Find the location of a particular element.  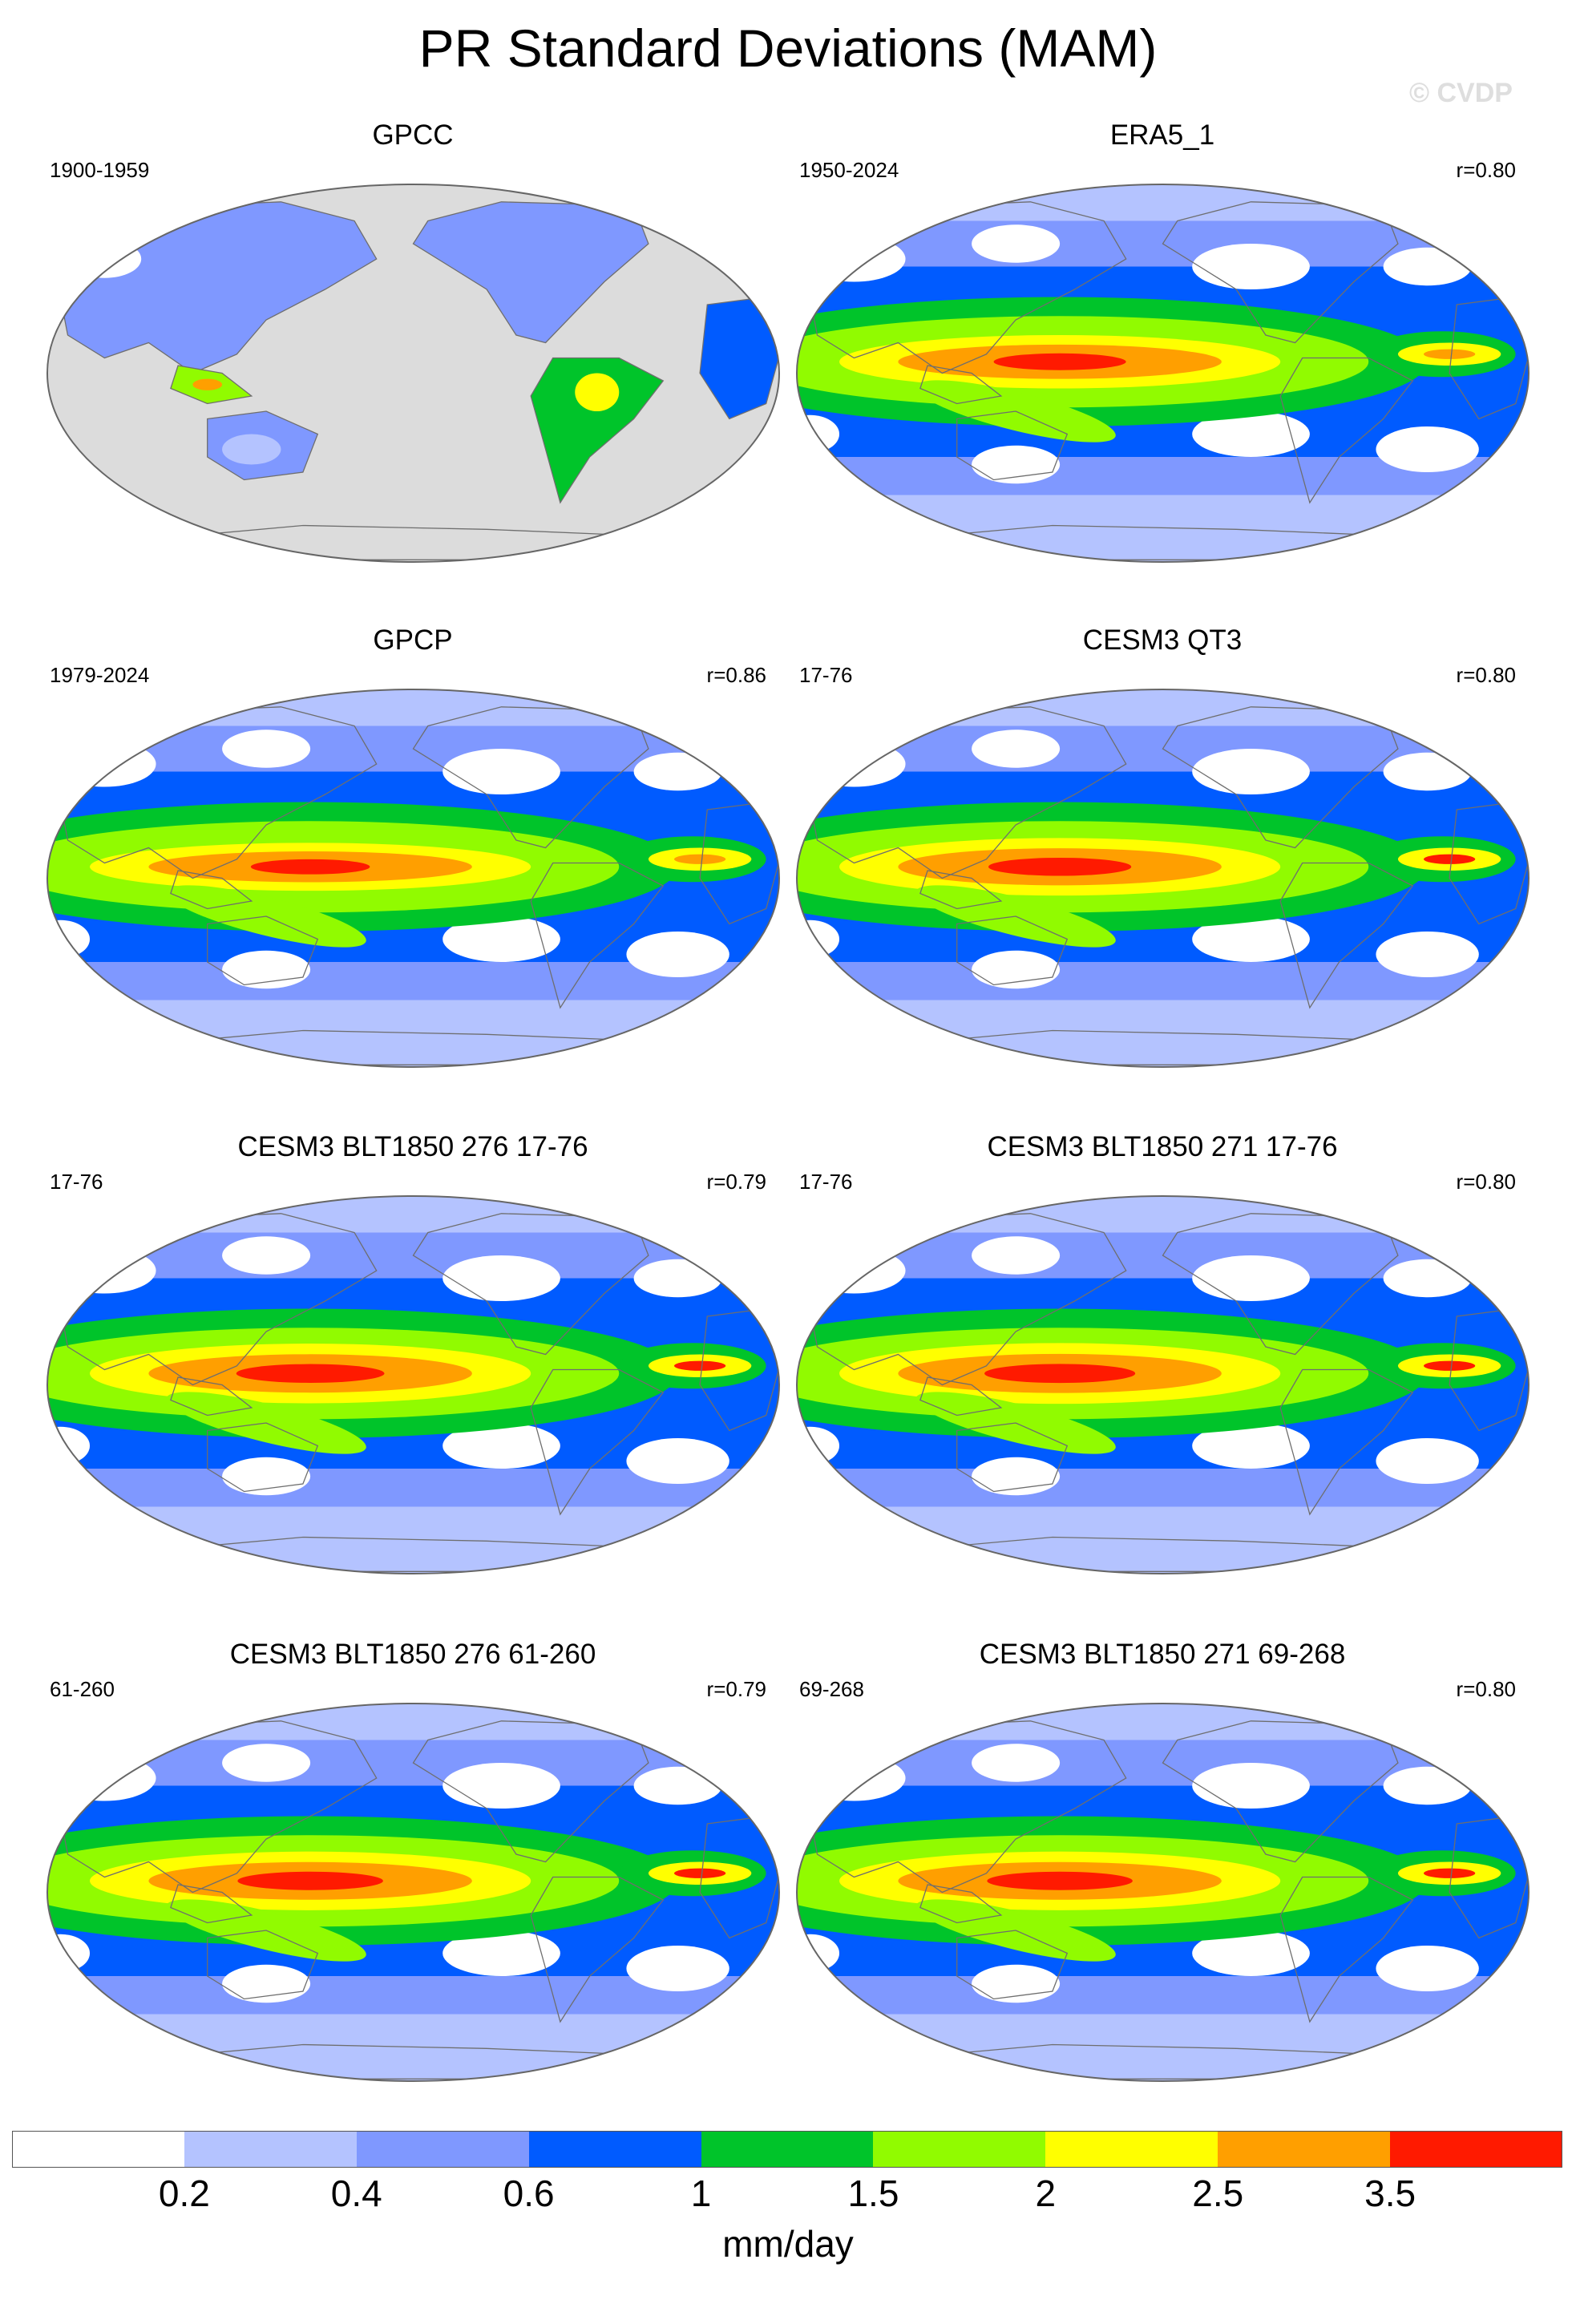

colorbar-tick-label: 0.6 is located at coordinates (529, 2193).